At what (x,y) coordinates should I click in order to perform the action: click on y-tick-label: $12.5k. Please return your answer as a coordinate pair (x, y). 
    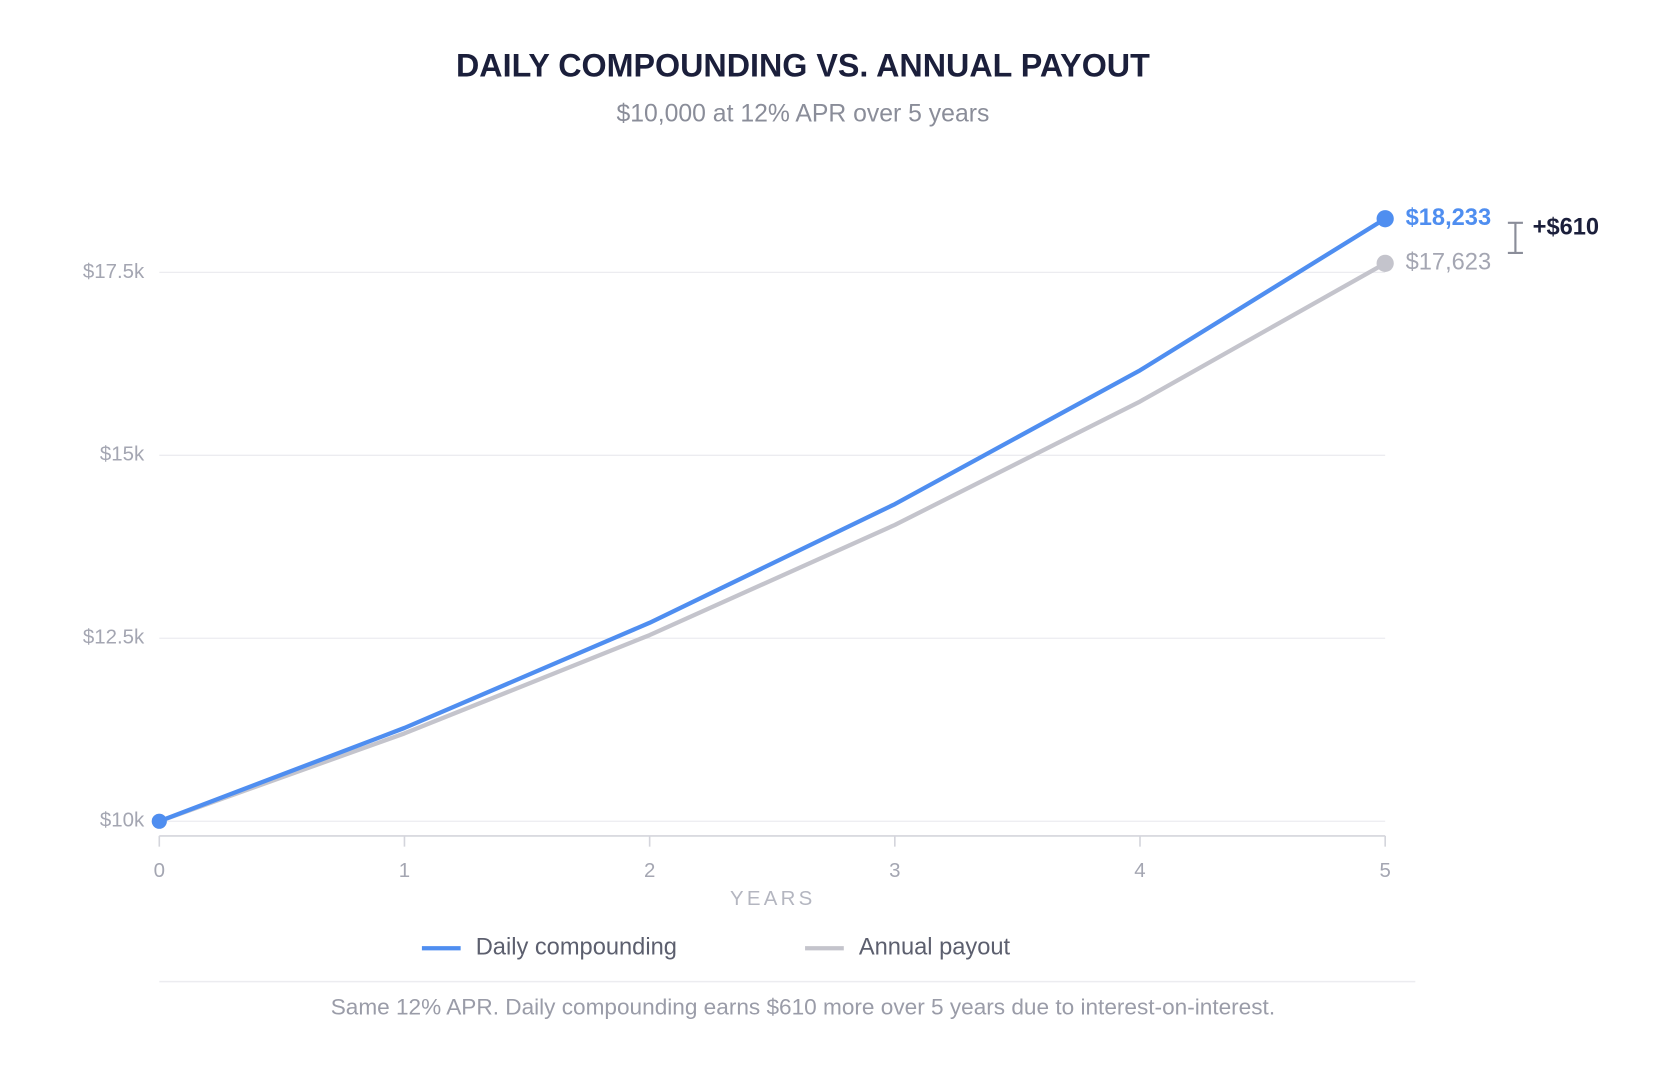
    Looking at the image, I should click on (114, 637).